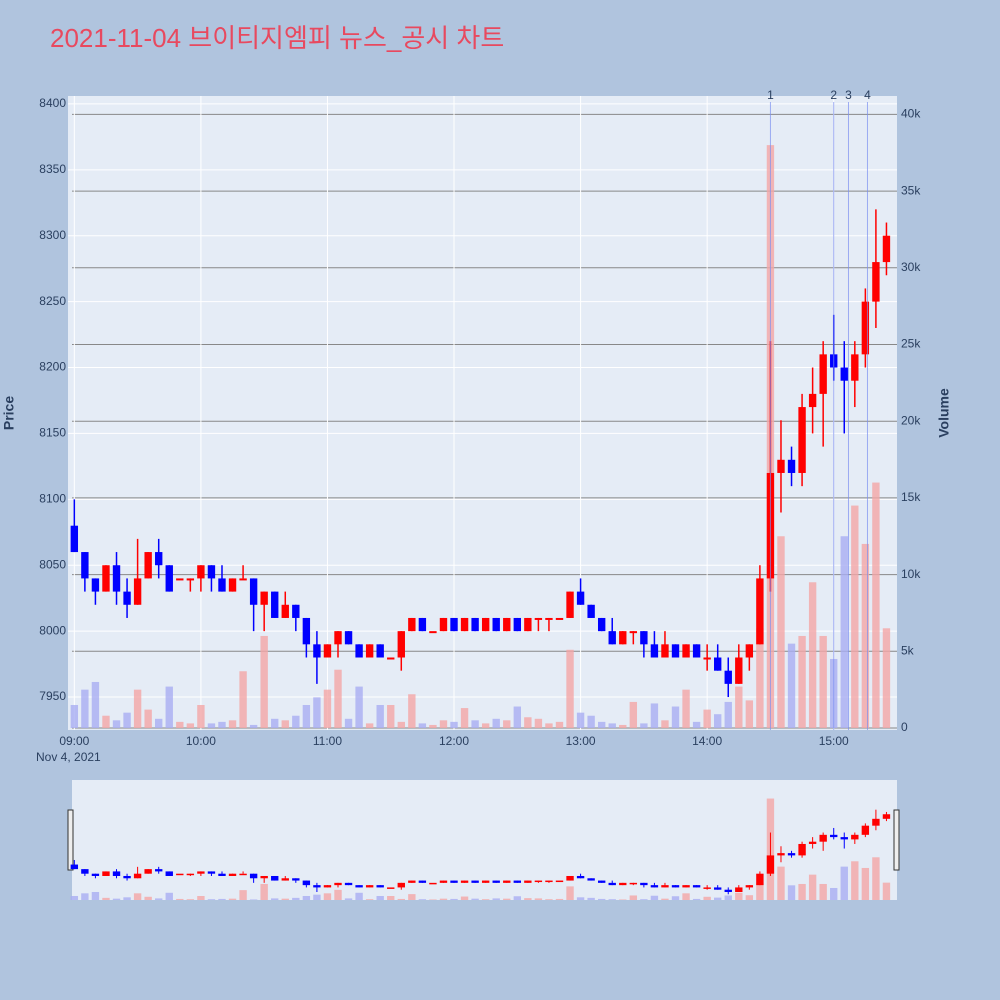 The height and width of the screenshot is (1000, 1000). Describe the element at coordinates (52, 367) in the screenshot. I see `y-tick-label: 8200` at that location.